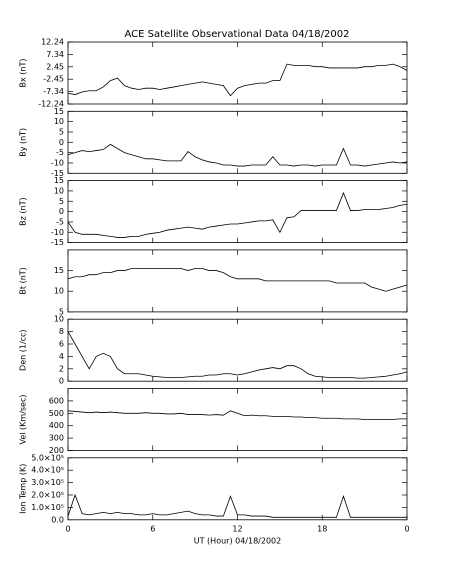  I want to click on y-axis-label: Bz (nT), so click(23, 211).